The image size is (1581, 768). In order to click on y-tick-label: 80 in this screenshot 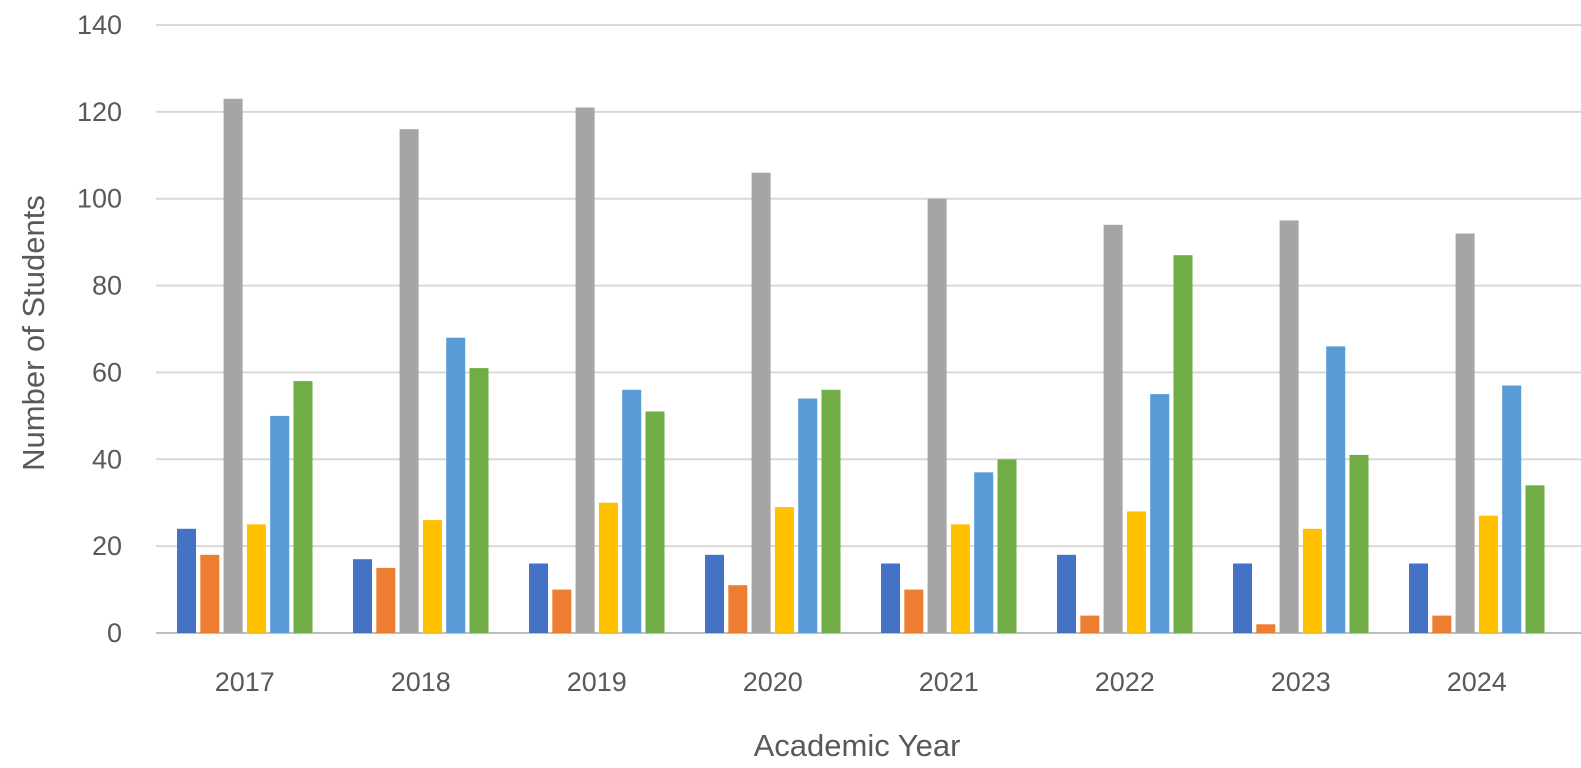, I will do `click(107, 286)`.